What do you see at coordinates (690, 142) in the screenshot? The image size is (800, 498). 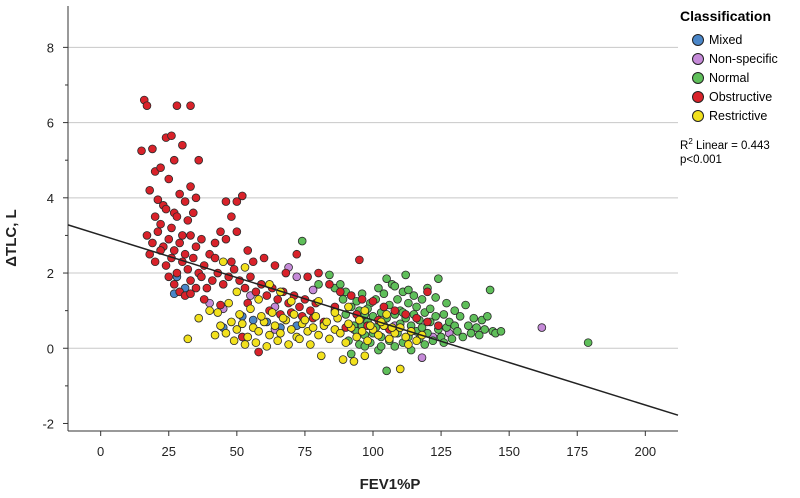 I see `r2-superscript: 2` at bounding box center [690, 142].